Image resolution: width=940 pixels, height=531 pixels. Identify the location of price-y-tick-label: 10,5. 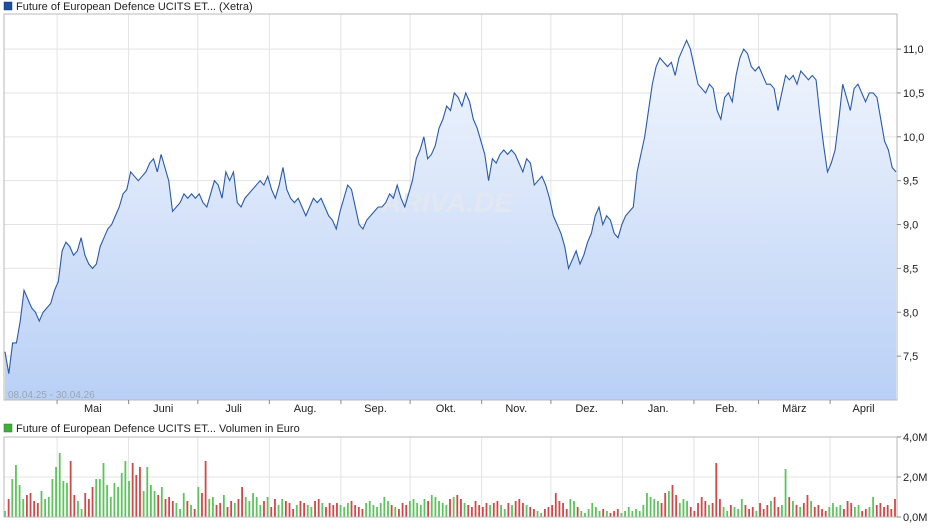
(913, 94).